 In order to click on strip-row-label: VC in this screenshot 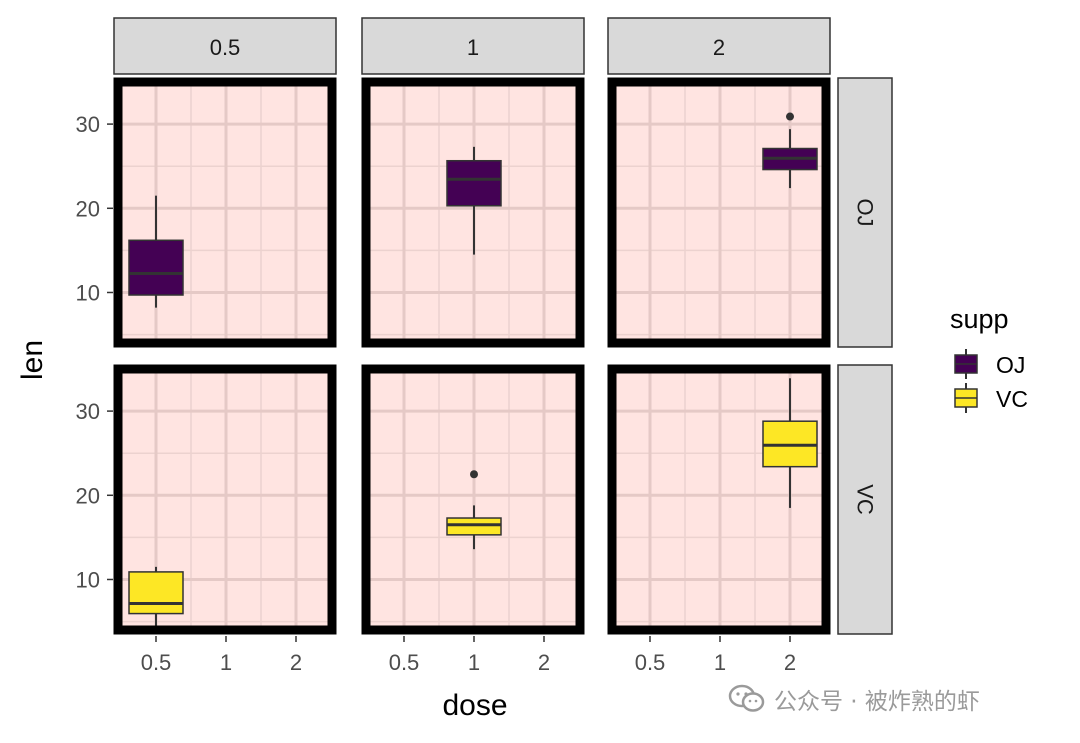, I will do `click(865, 499)`.